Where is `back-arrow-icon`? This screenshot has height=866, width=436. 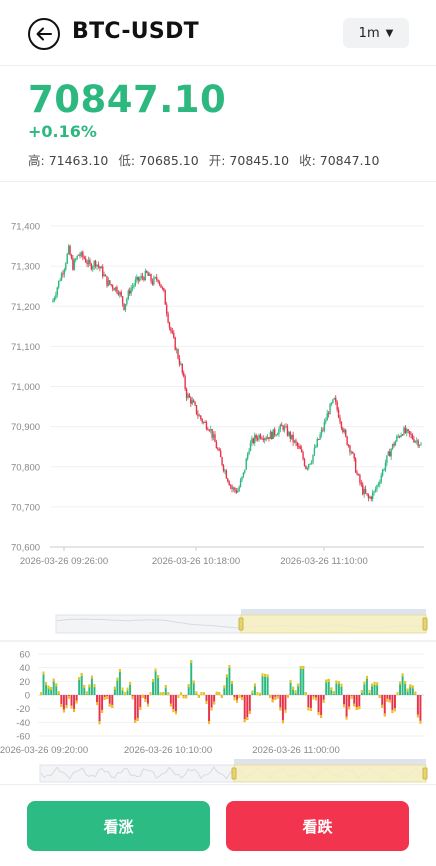 back-arrow-icon is located at coordinates (44, 34).